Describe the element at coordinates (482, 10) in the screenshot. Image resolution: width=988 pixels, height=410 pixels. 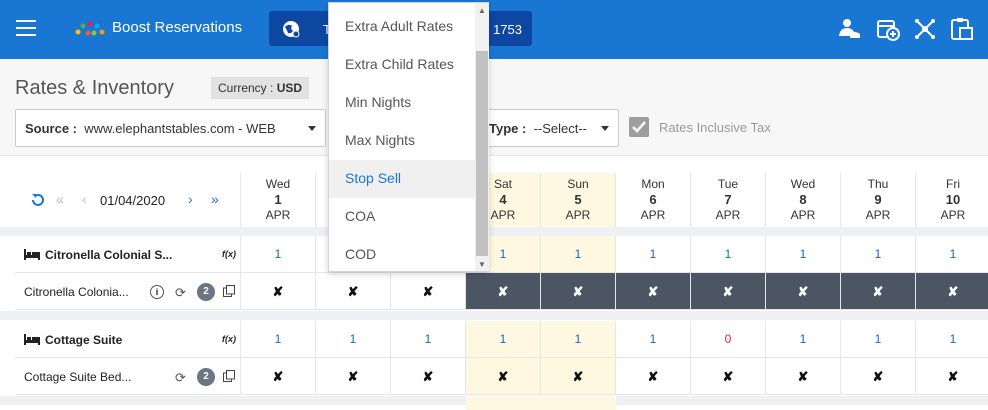
I see `scroll-up-icon: ▲` at that location.